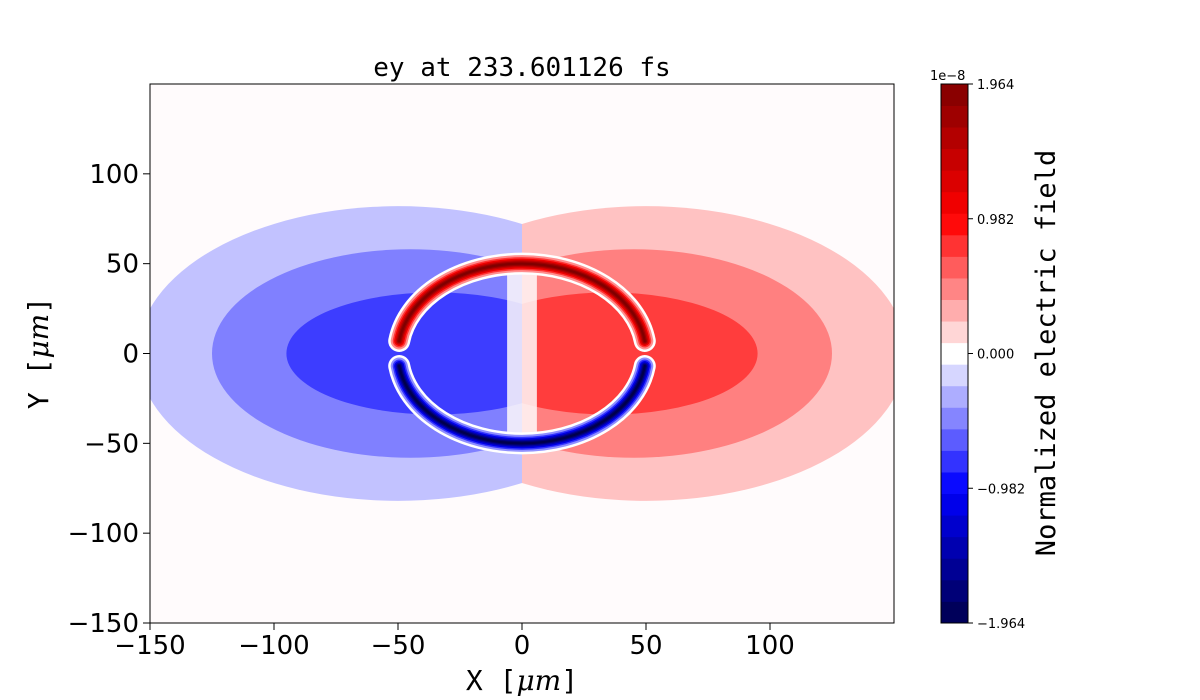  I want to click on x-axis-label-close: ], so click(569, 680).